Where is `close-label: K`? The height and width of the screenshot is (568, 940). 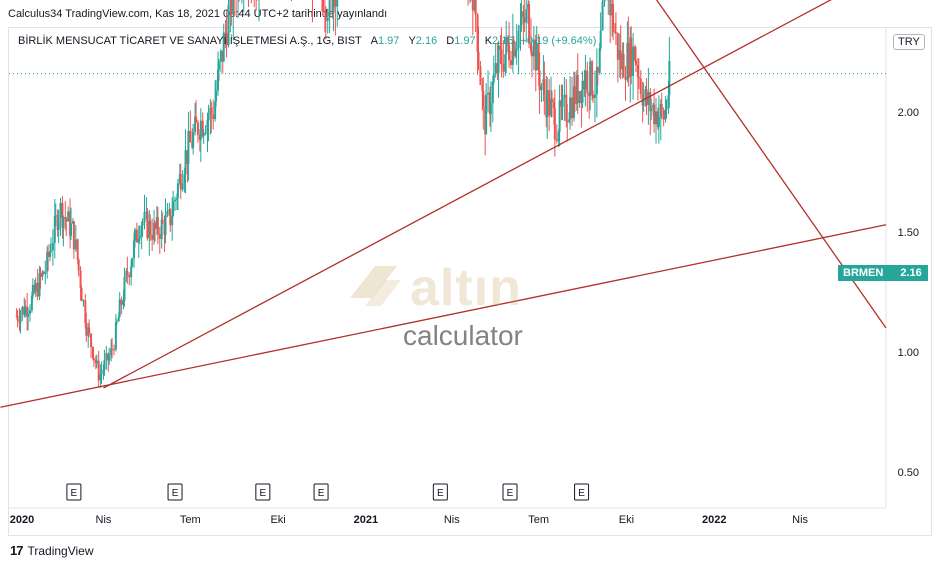
close-label: K is located at coordinates (488, 41).